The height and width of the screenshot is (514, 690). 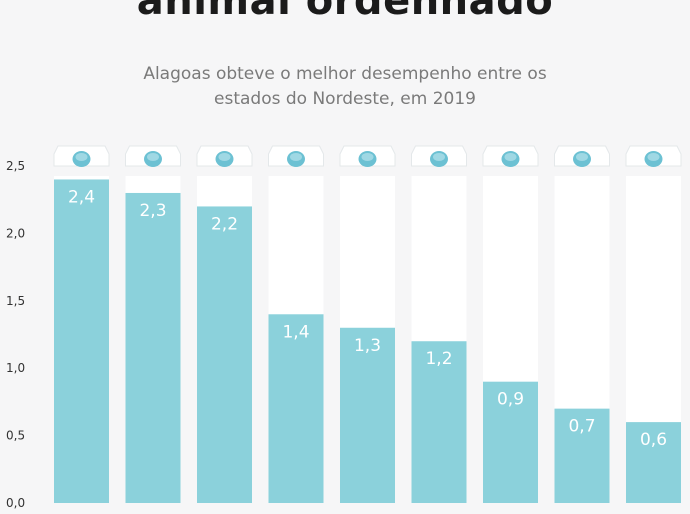 I want to click on y-tick-label: 0,0, so click(x=15, y=503).